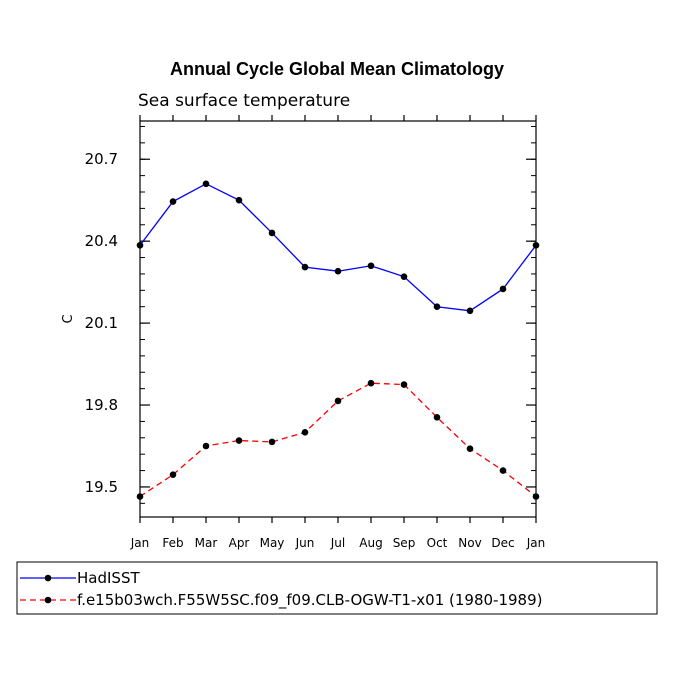  Describe the element at coordinates (244, 101) in the screenshot. I see `chart-subtitle: Sea surface temperature` at that location.